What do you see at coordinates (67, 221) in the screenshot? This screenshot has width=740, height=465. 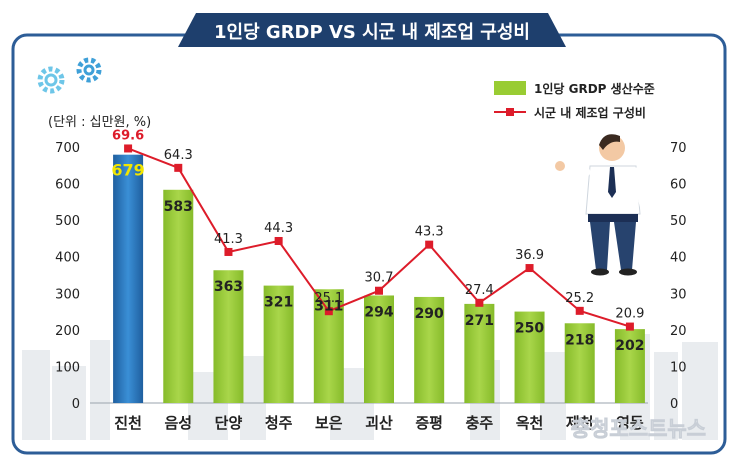 I see `y-left-tick-label: 500` at bounding box center [67, 221].